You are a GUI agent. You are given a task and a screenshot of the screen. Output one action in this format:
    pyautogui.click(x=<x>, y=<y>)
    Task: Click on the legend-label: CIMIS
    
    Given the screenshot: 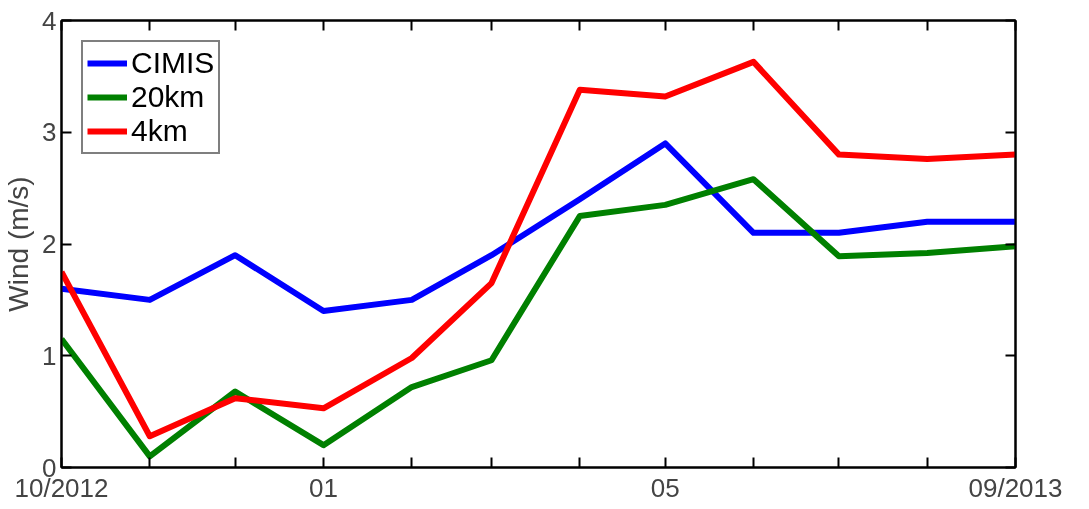 What is the action you would take?
    pyautogui.click(x=173, y=63)
    